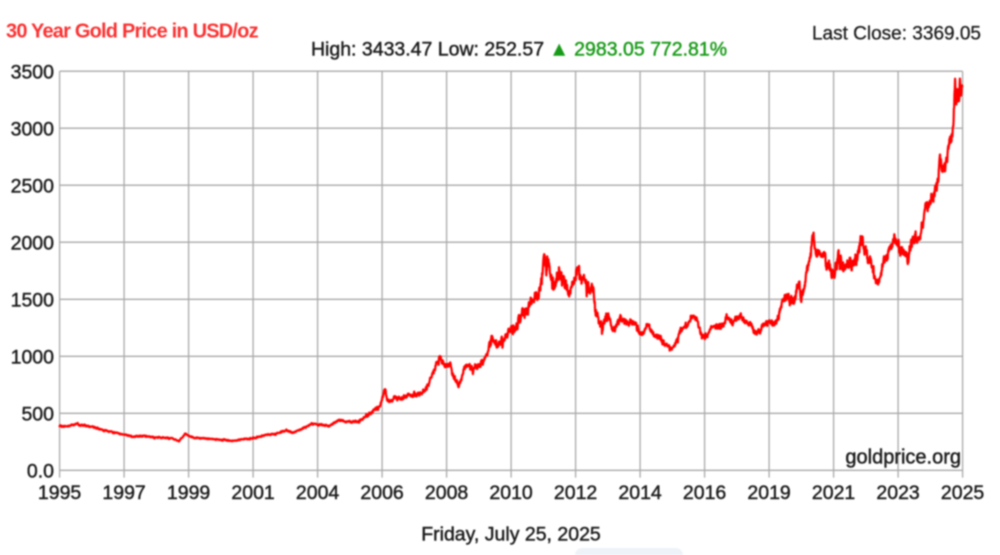 The height and width of the screenshot is (555, 1000). What do you see at coordinates (896, 34) in the screenshot?
I see `svg-text: Last Close: 3369.05` at bounding box center [896, 34].